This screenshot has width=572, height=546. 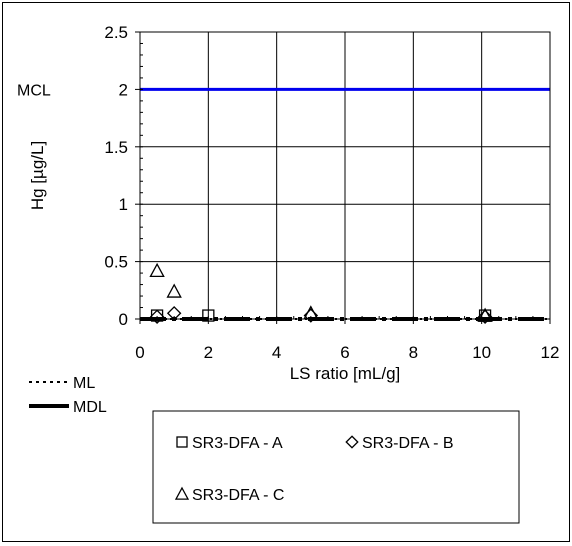 What do you see at coordinates (408, 443) in the screenshot?
I see `legend-label: SR3-DFA - B` at bounding box center [408, 443].